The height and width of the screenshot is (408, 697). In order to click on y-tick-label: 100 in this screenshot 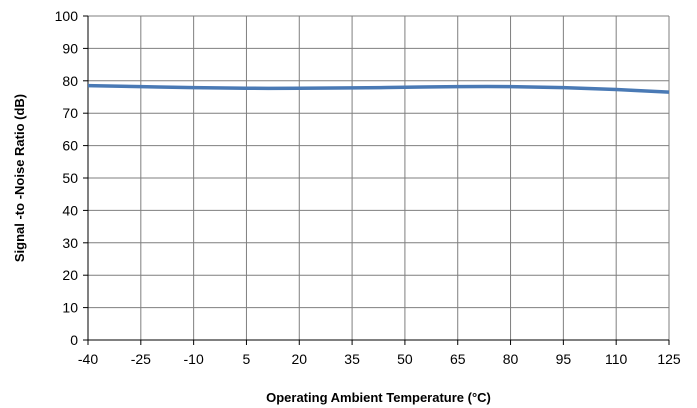, I will do `click(67, 16)`.